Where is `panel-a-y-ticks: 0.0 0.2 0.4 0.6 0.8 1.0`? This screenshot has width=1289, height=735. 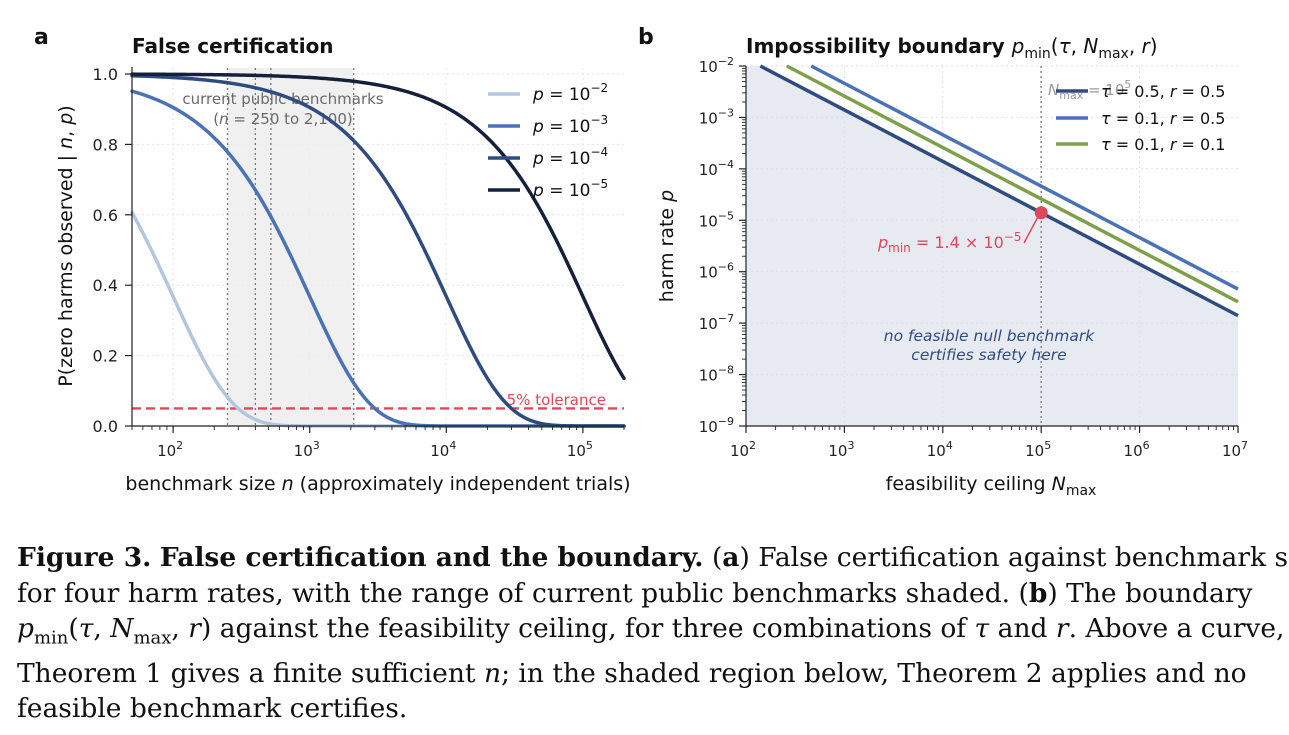
panel-a-y-ticks: 0.0 0.2 0.4 0.6 0.8 1.0 is located at coordinates (112, 250).